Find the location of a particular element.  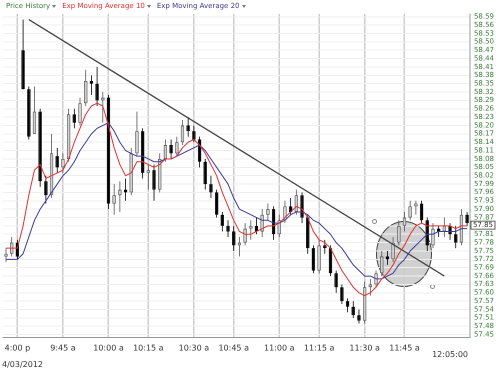

text: 12:05:00 is located at coordinates (450, 355).